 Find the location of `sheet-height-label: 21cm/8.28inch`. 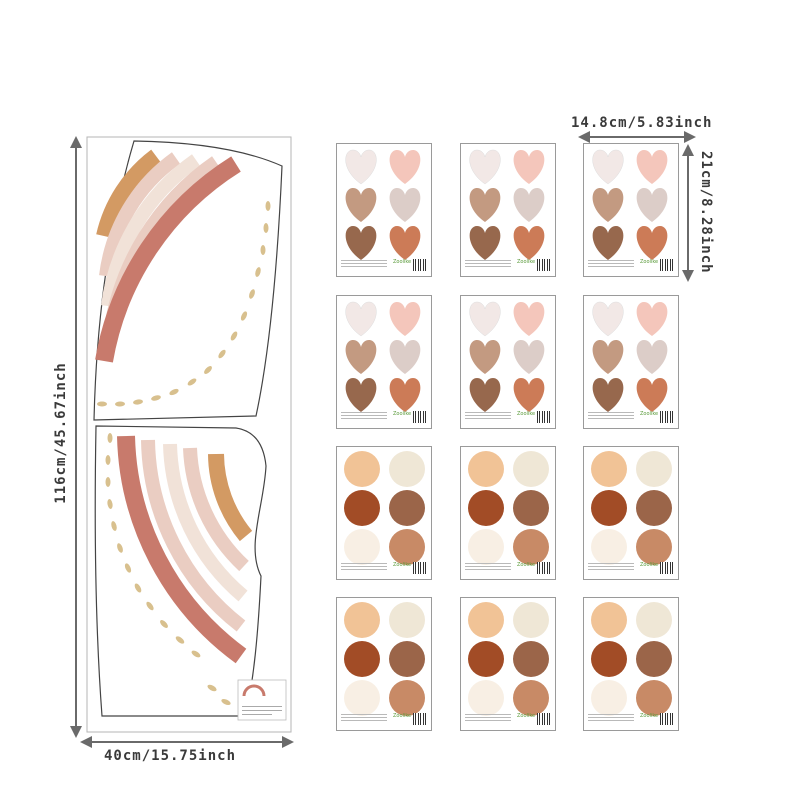

sheet-height-label: 21cm/8.28inch is located at coordinates (706, 212).